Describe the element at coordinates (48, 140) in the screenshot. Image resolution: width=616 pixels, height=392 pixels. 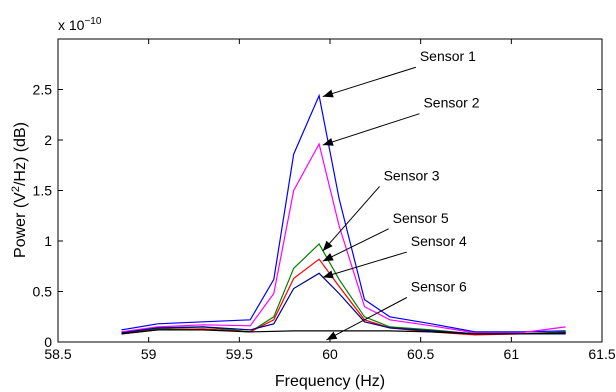
I see `y-tick-label: 2` at that location.